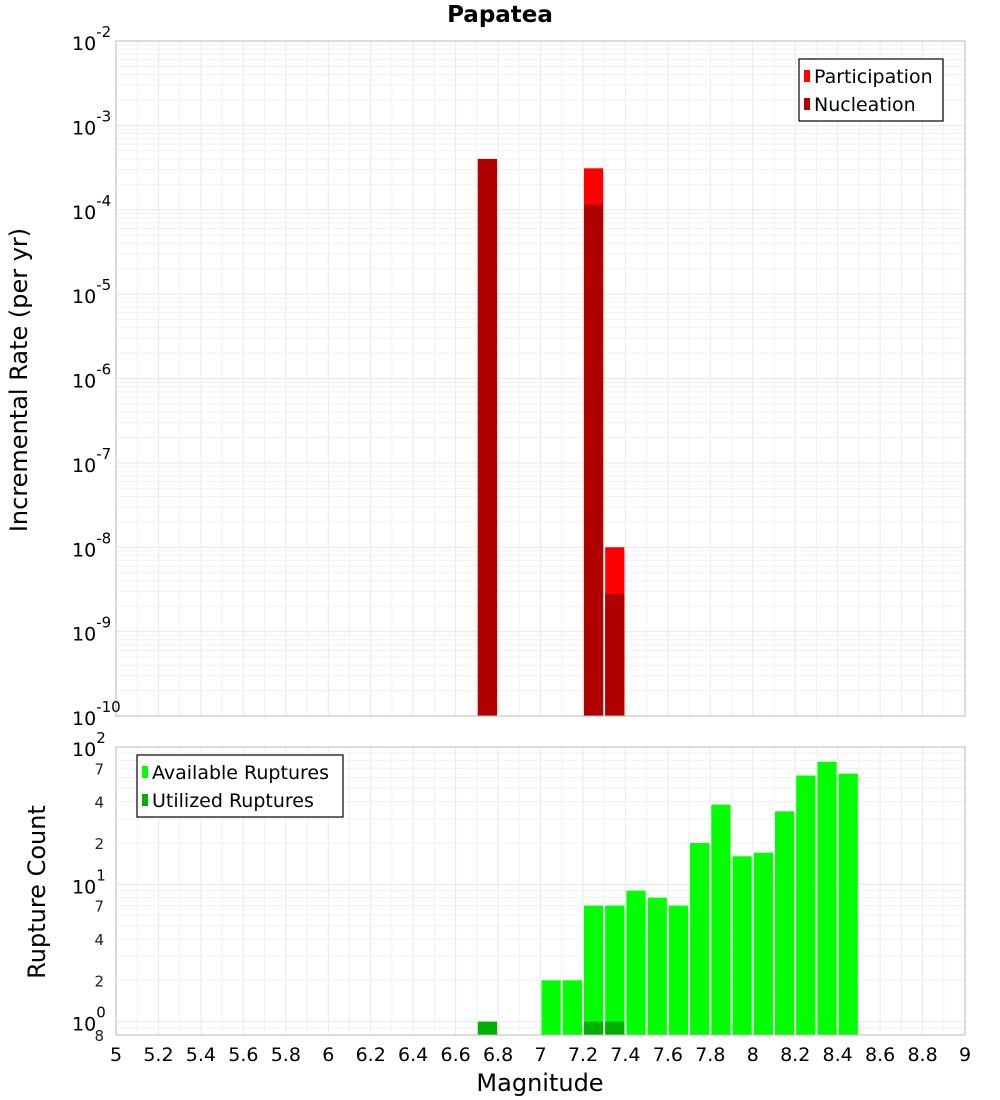 The width and height of the screenshot is (1000, 1100). Describe the element at coordinates (37, 892) in the screenshot. I see `count-y-axis-label: Rupture Count` at that location.